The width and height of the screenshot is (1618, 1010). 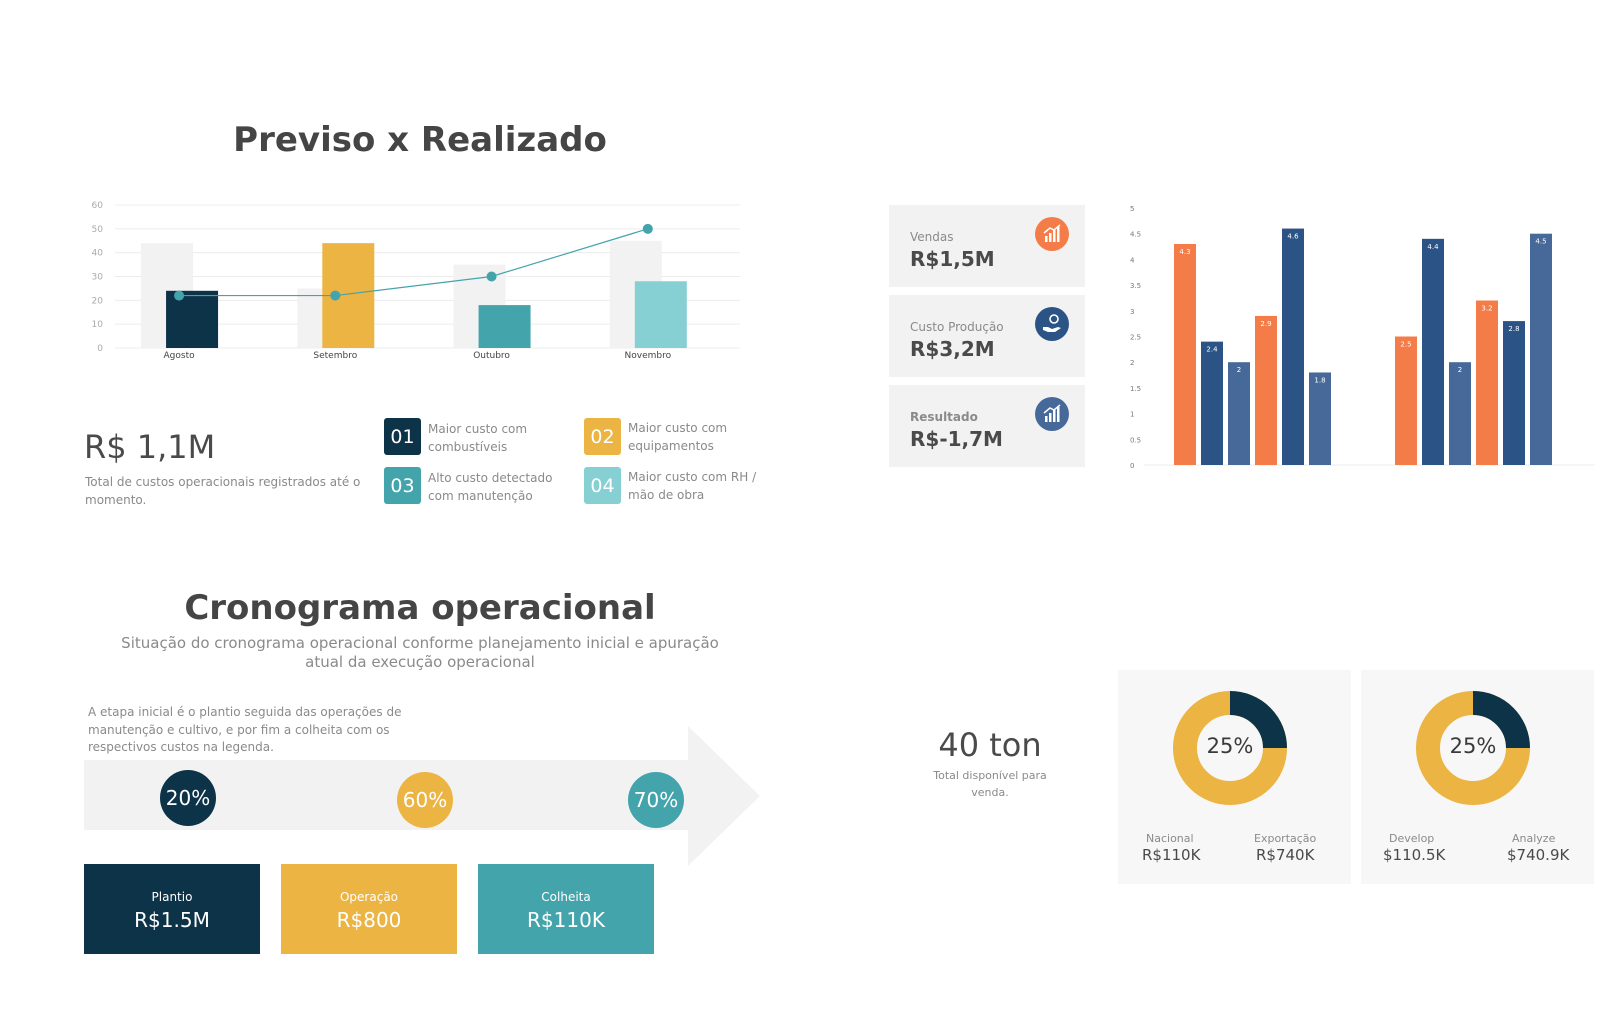 What do you see at coordinates (1132, 209) in the screenshot?
I see `y-tick-label: 5` at bounding box center [1132, 209].